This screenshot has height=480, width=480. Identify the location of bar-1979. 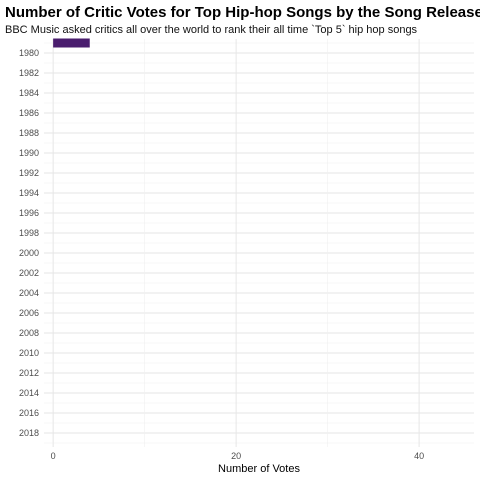
(71, 43).